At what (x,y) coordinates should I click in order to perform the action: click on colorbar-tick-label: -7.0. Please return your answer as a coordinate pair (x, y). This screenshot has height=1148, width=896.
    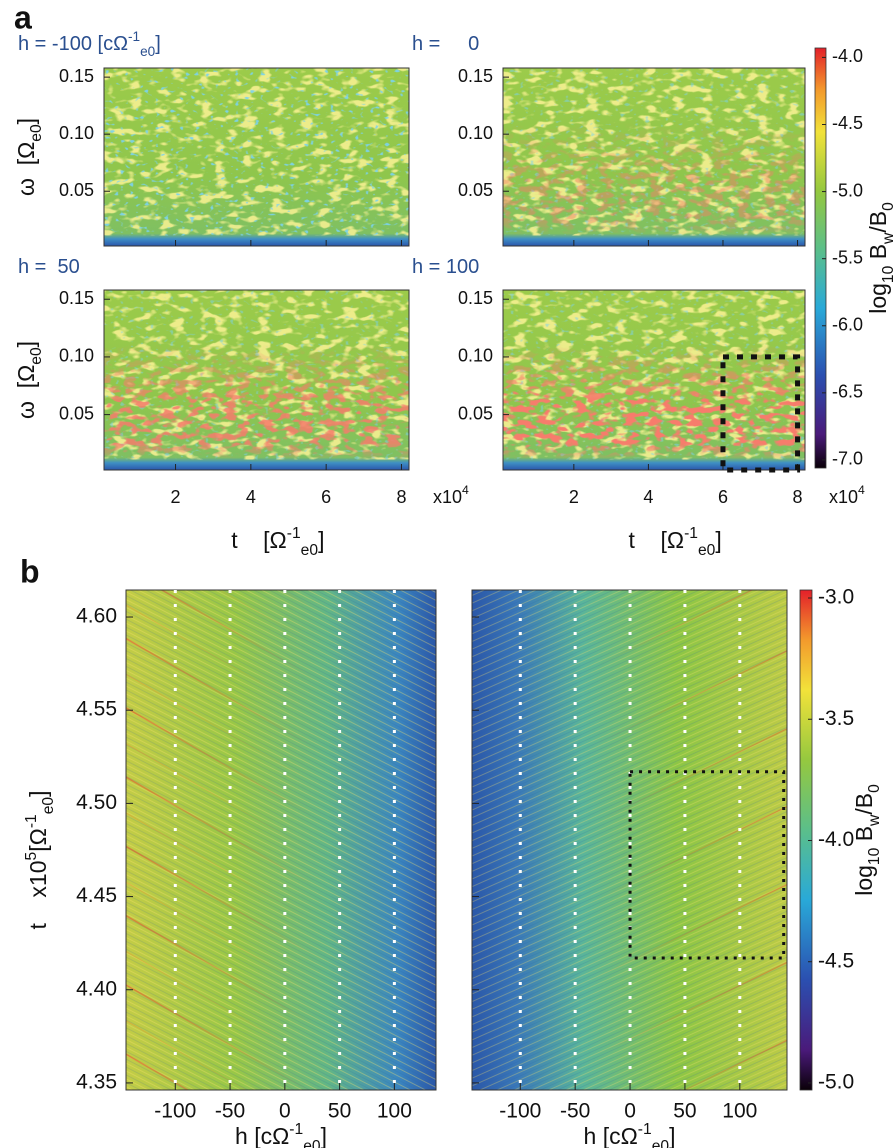
    Looking at the image, I should click on (847, 459).